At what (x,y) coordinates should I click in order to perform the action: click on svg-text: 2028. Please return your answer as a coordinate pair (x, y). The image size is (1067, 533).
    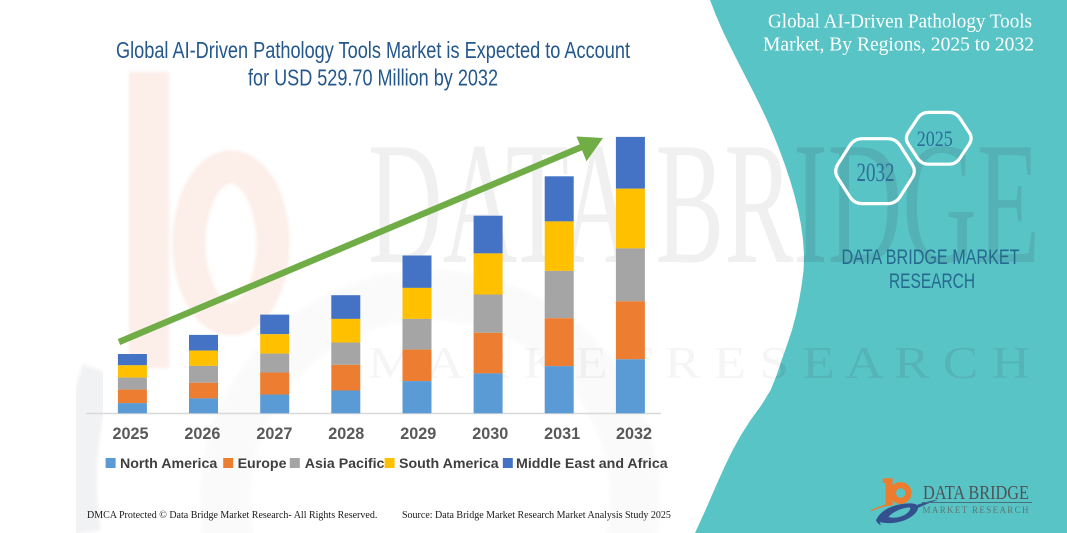
    Looking at the image, I should click on (346, 434).